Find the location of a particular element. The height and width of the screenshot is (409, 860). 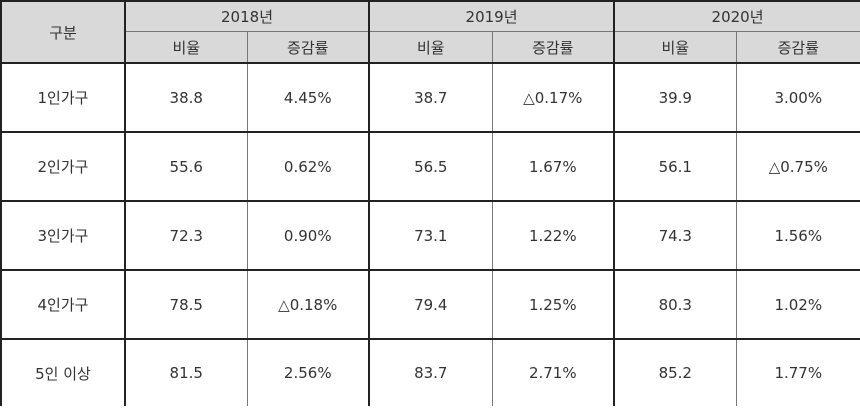

cell-change-2018: 0.90% is located at coordinates (308, 236).